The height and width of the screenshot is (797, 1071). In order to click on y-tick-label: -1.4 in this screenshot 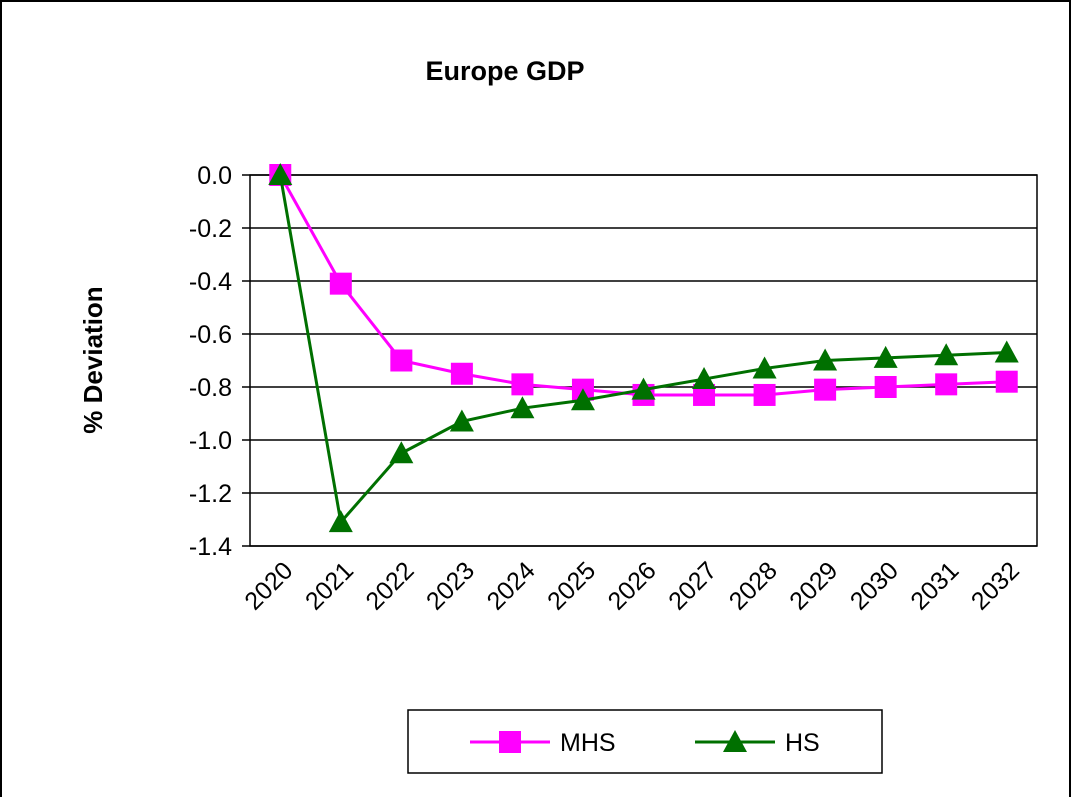, I will do `click(210, 547)`.